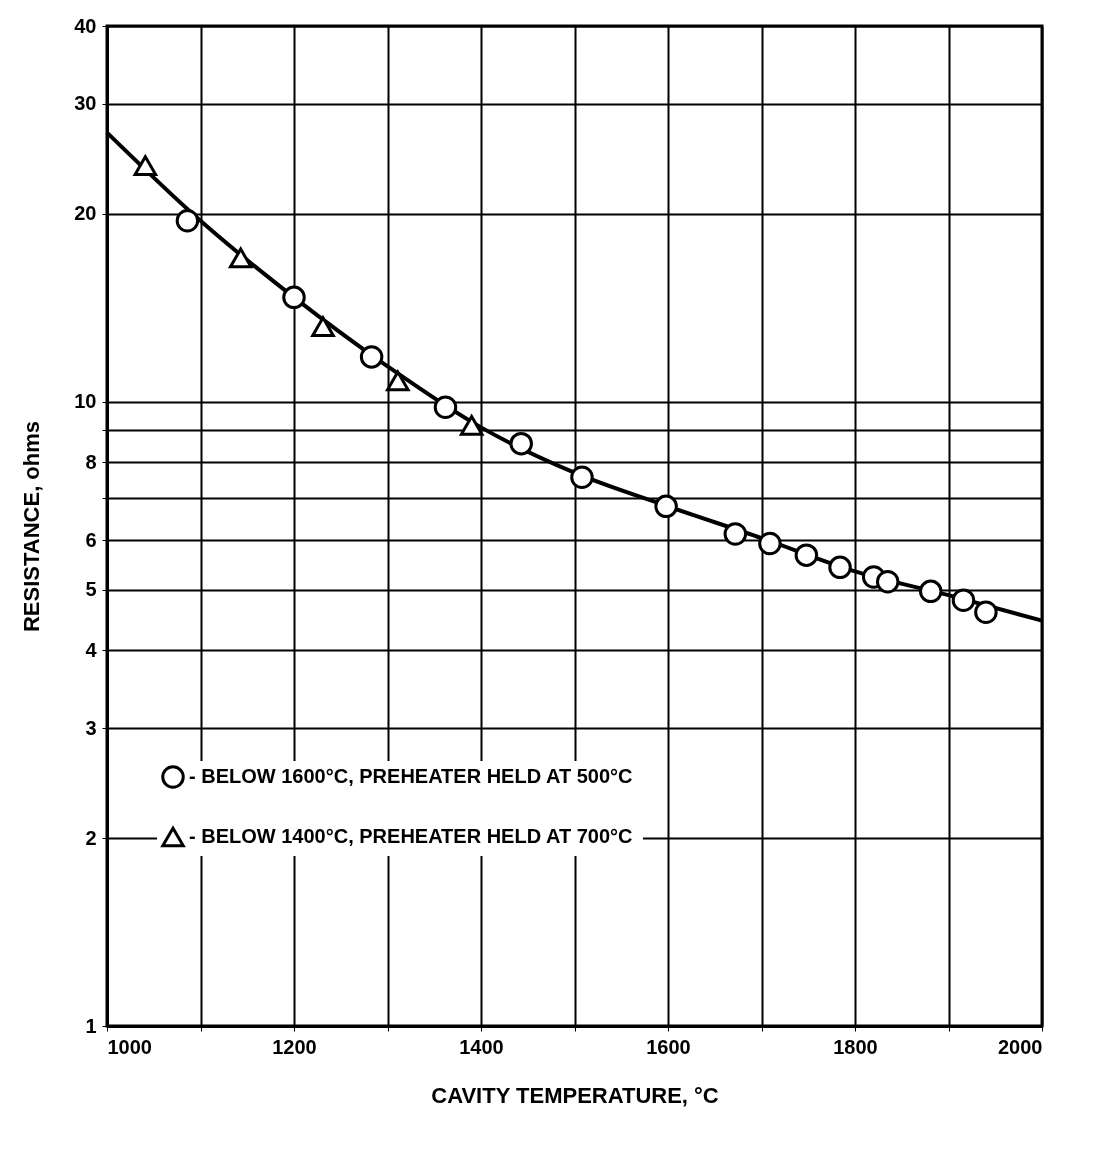  I want to click on x-tick-label: 1000, so click(129, 1046).